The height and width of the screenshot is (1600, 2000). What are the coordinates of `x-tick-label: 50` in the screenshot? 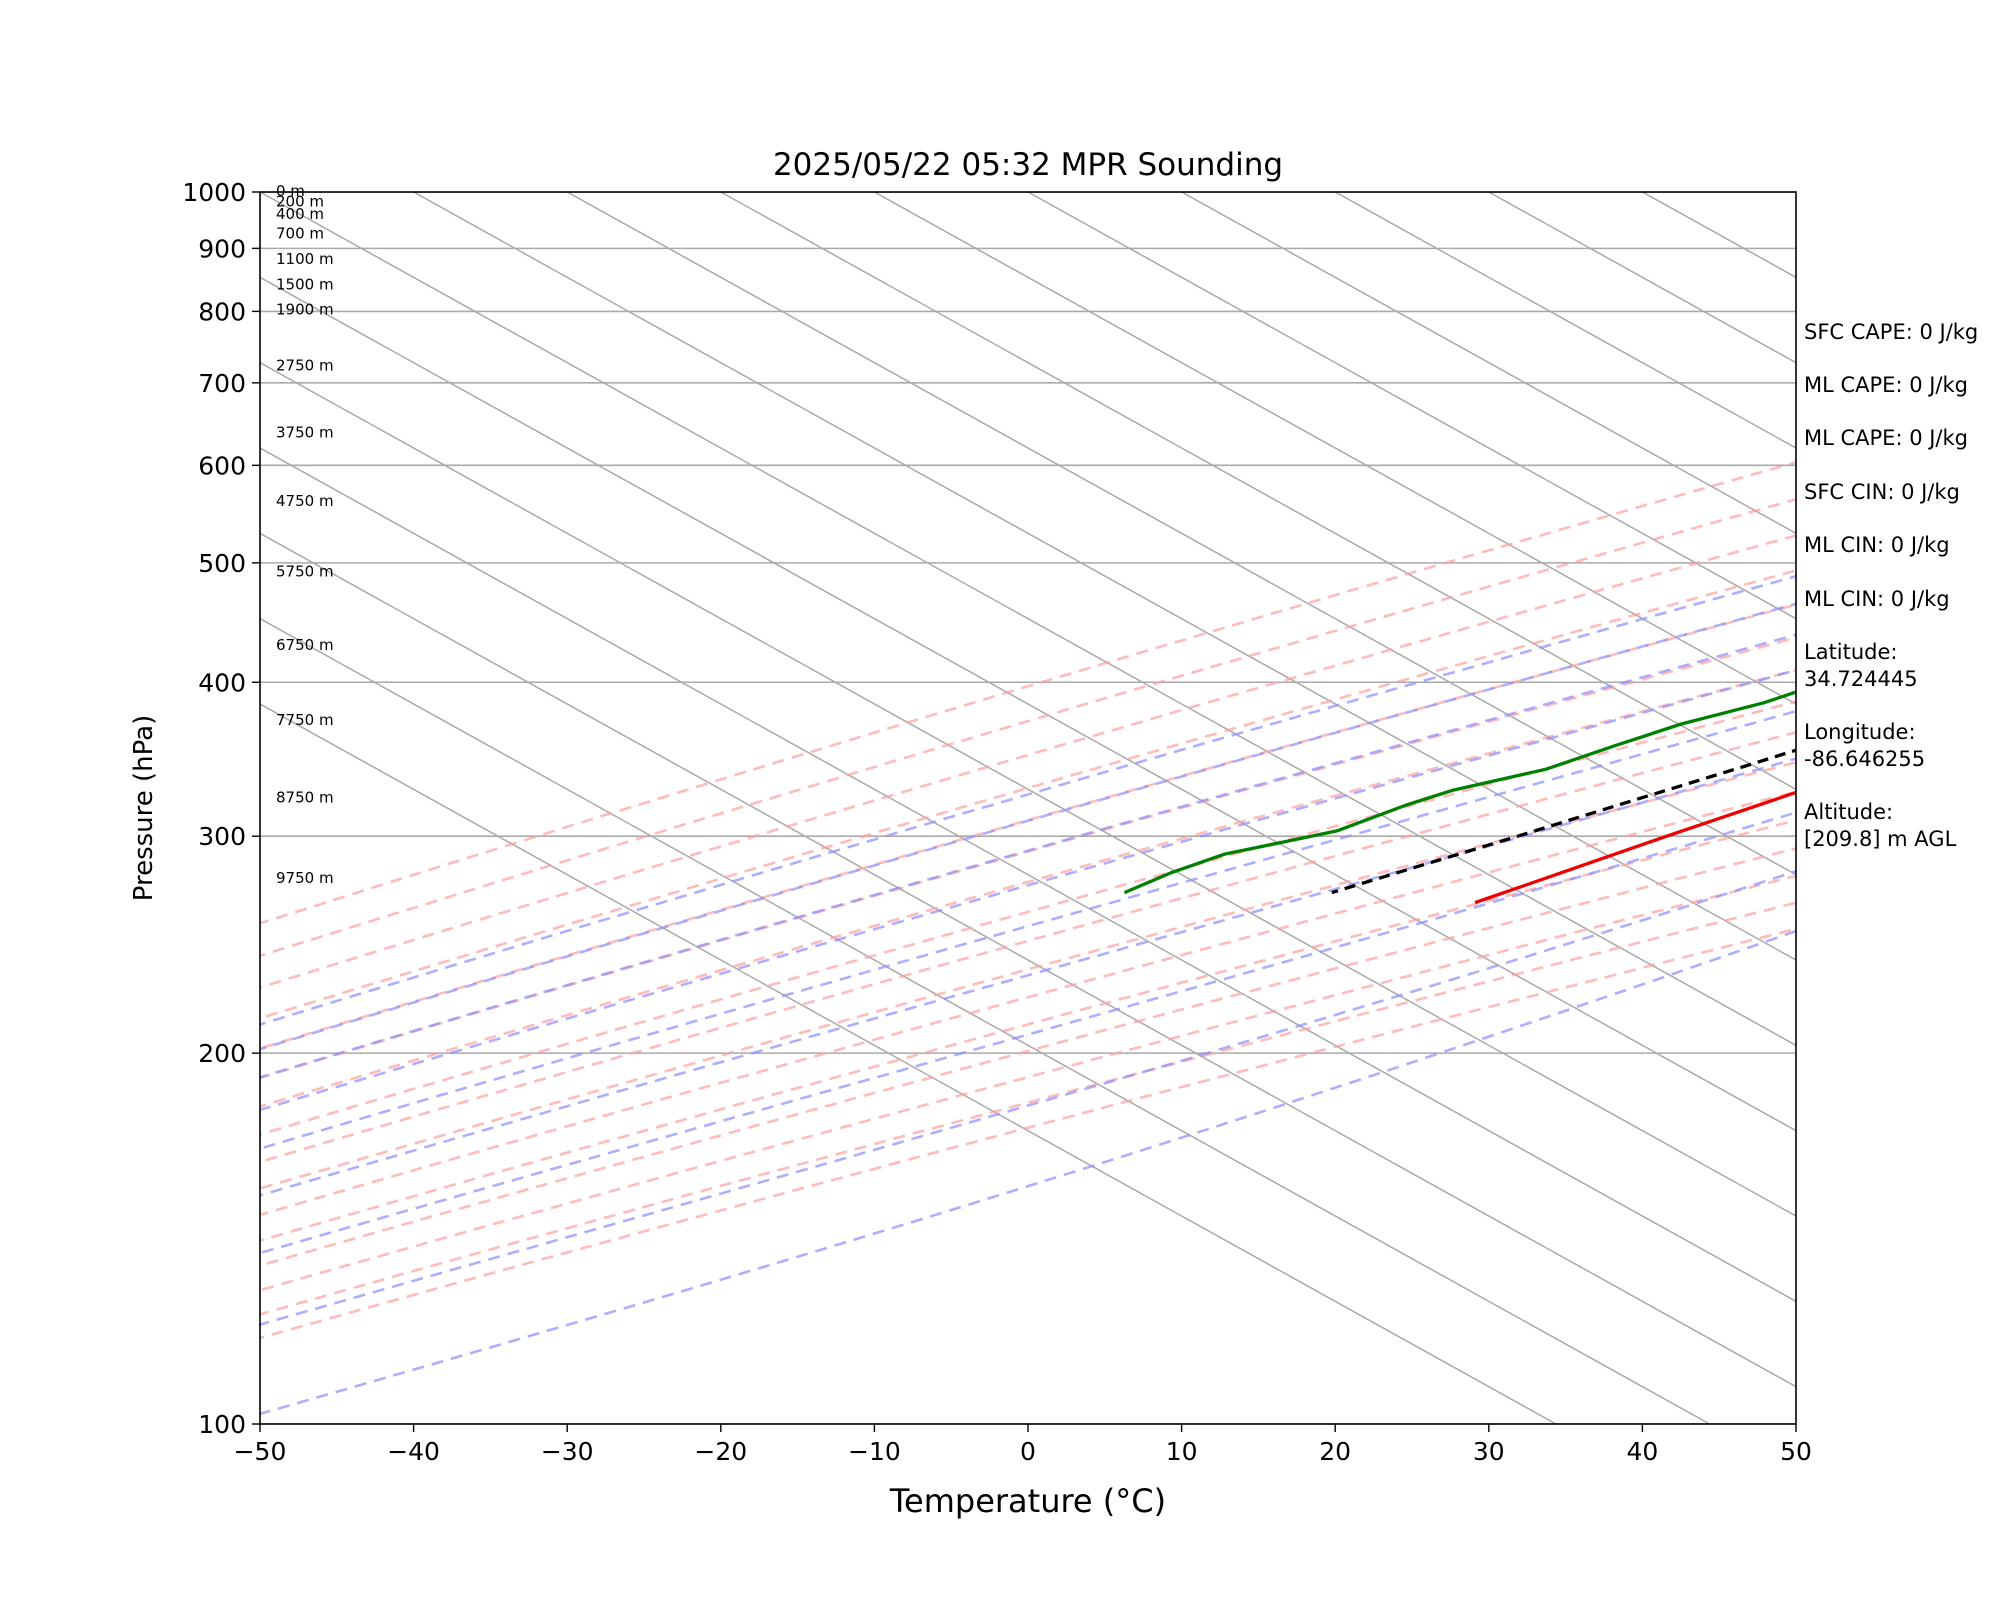 It's located at (1796, 1451).